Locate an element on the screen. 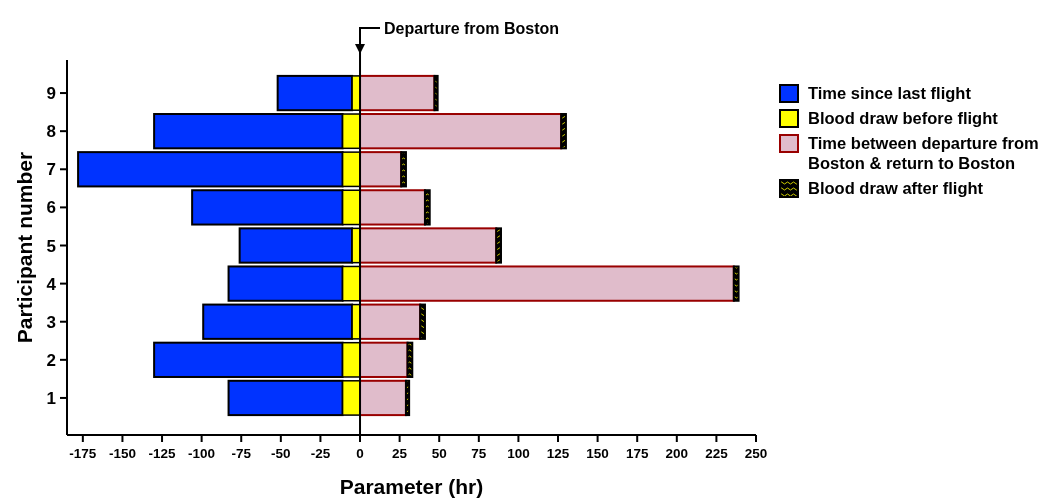 This screenshot has width=1061, height=502. ref-line-label: Departure from Boston is located at coordinates (472, 28).